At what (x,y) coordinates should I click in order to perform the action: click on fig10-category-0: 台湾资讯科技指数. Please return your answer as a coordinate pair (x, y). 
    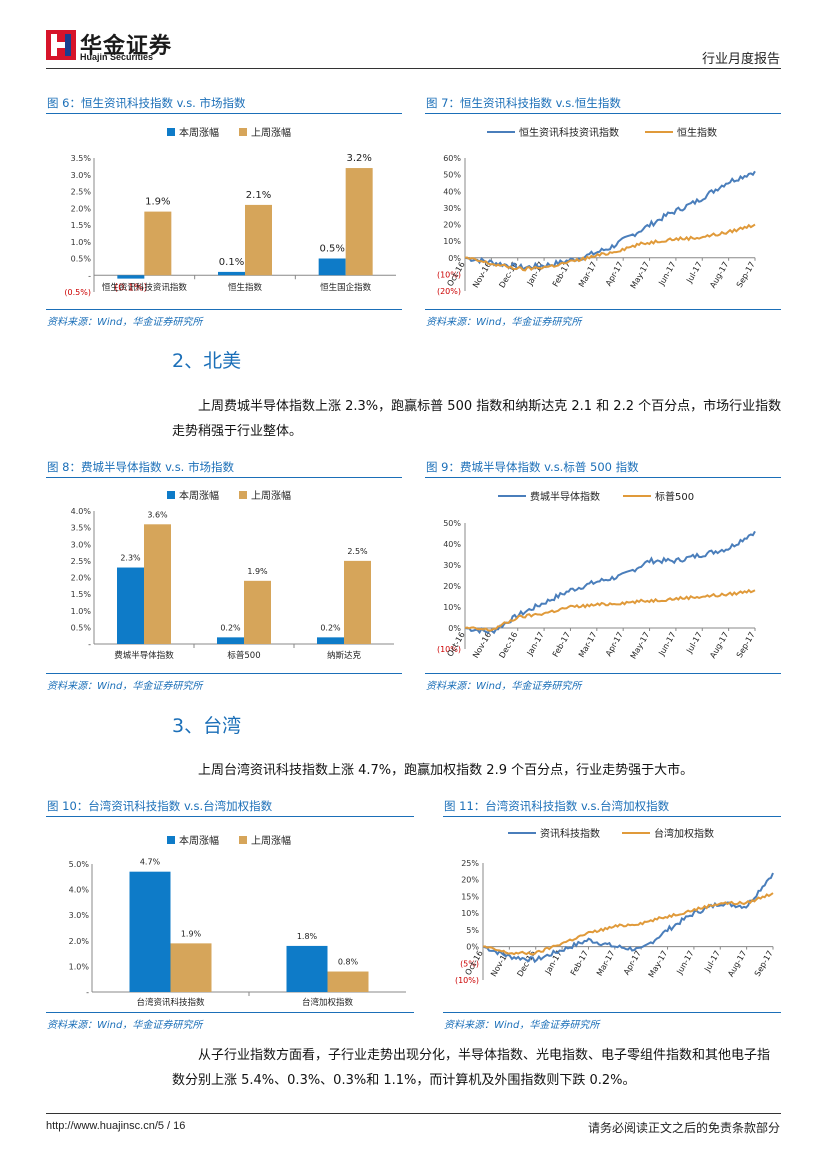
    Looking at the image, I should click on (170, 1002).